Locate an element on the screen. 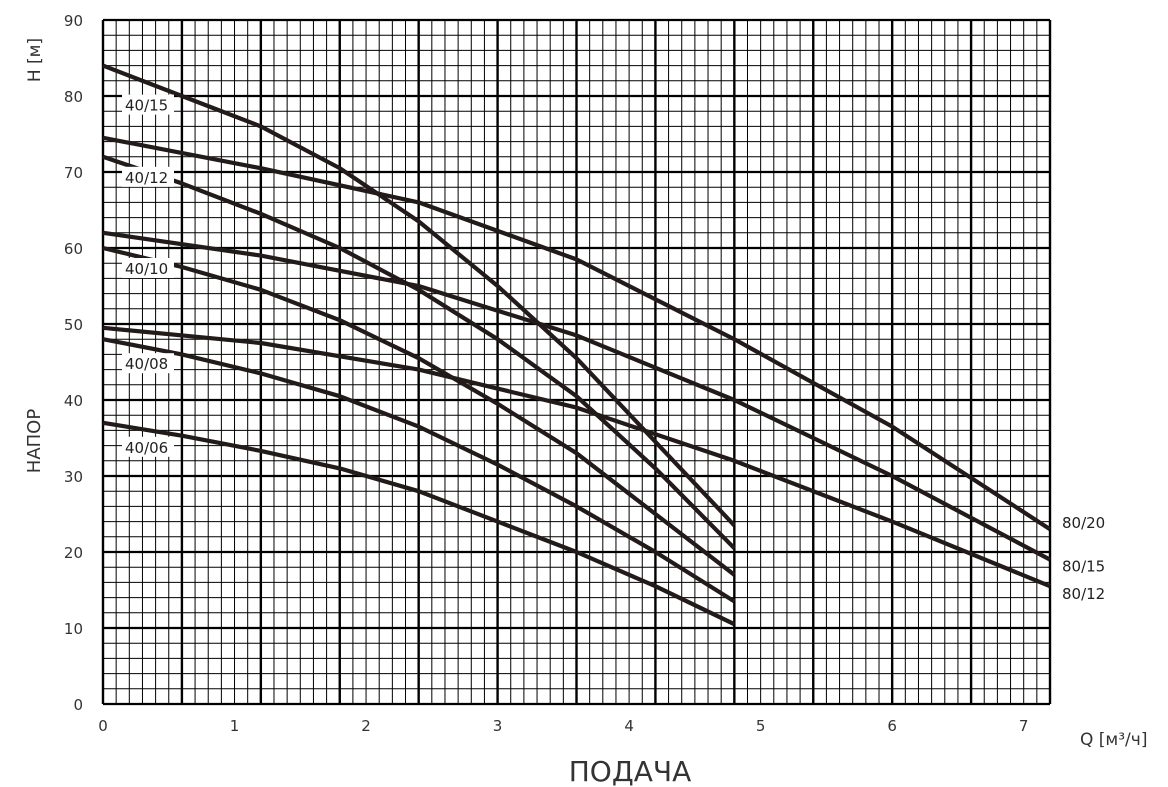 Image resolution: width=1168 pixels, height=787 pixels. x-tick-label: 1 is located at coordinates (235, 726).